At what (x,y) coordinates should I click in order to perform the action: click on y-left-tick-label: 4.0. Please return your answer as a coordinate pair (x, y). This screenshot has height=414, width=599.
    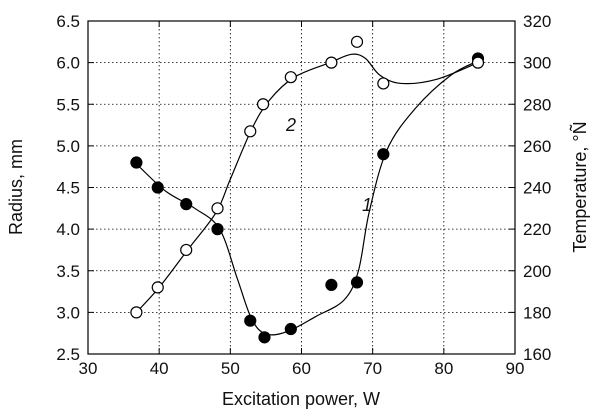
    Looking at the image, I should click on (68, 229).